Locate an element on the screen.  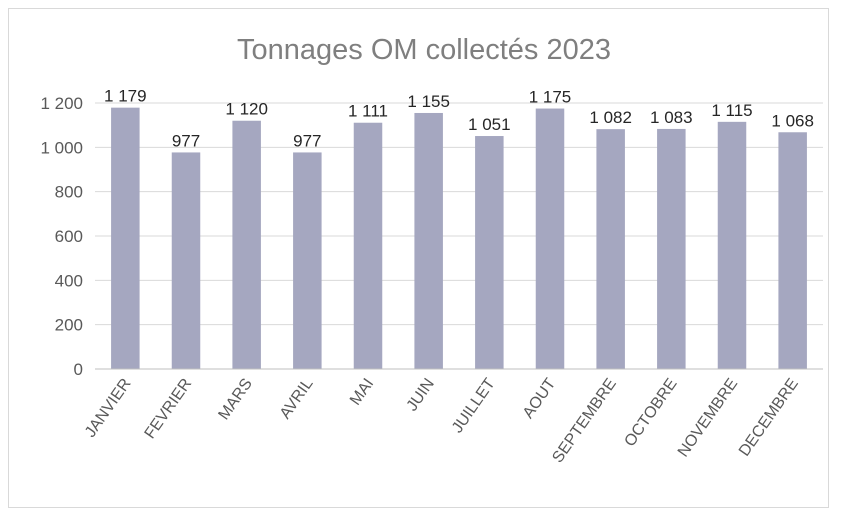
data-label: 1 155 is located at coordinates (428, 101).